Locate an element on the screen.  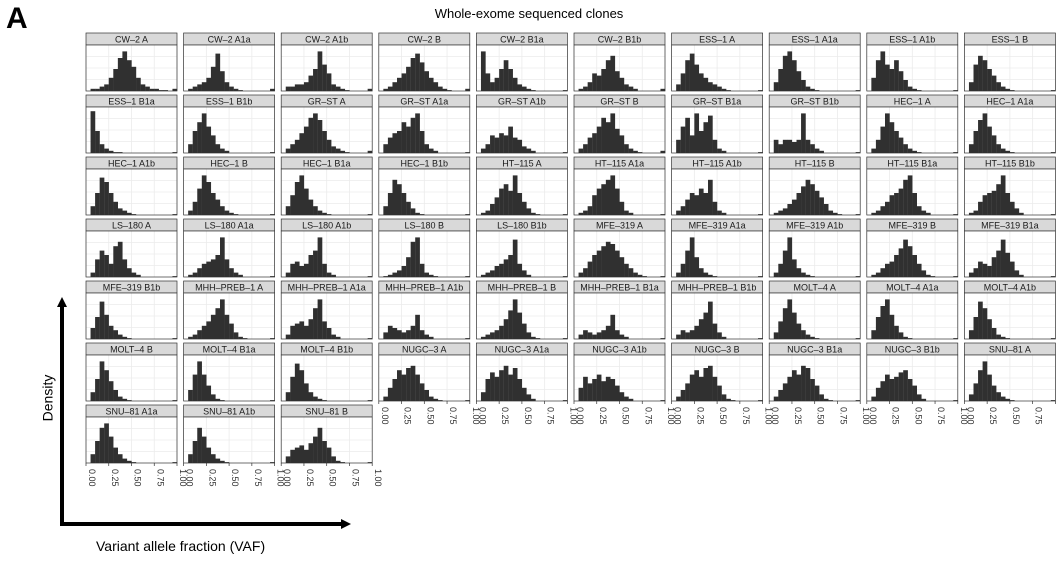
facet-panel: HEC–1 B is located at coordinates (229, 186).